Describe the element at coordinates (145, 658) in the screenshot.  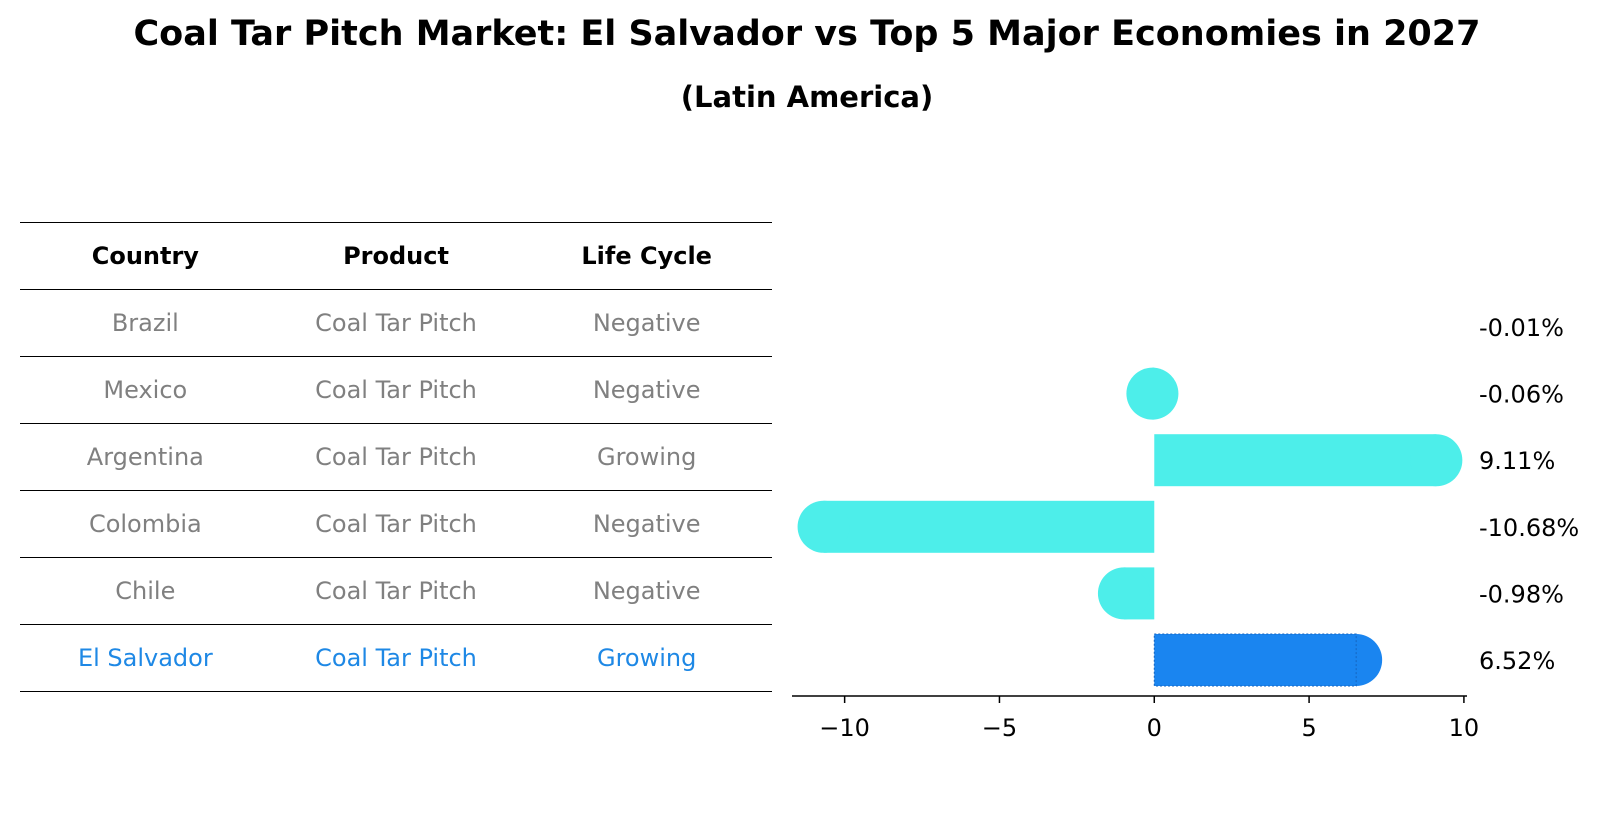
I see `cell-country: El Salvador` at that location.